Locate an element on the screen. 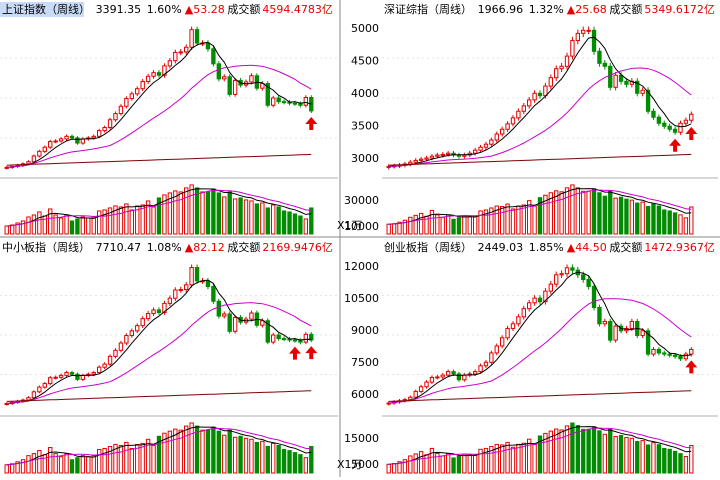  header-index-name: 创业板指（周线） is located at coordinates (428, 247).